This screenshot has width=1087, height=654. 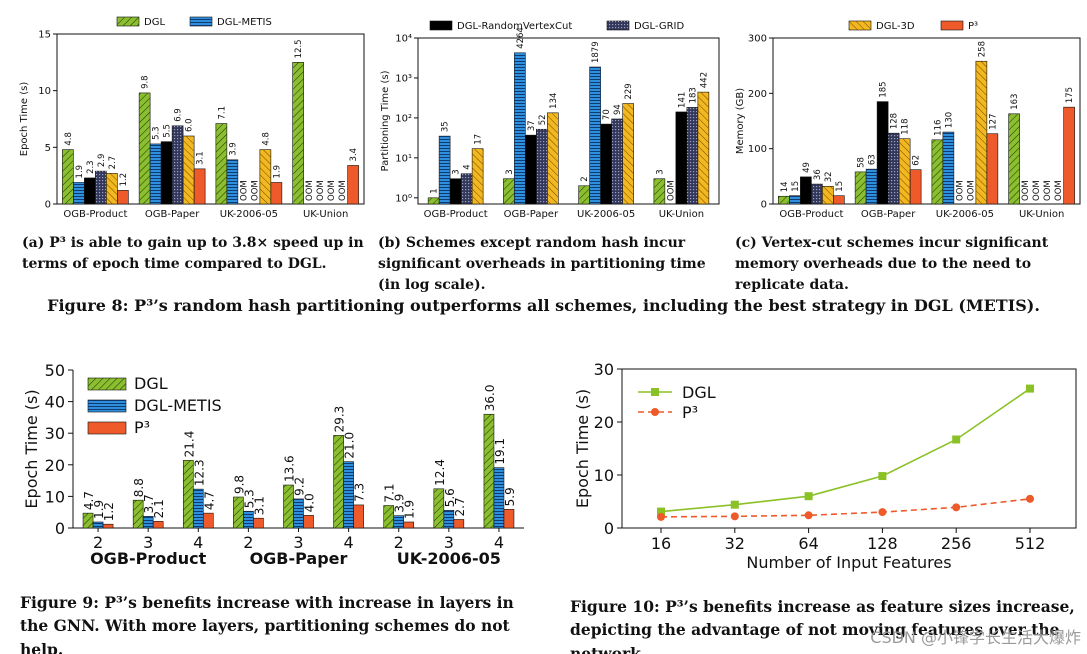 I want to click on value-label: 9.8, so click(x=146, y=82).